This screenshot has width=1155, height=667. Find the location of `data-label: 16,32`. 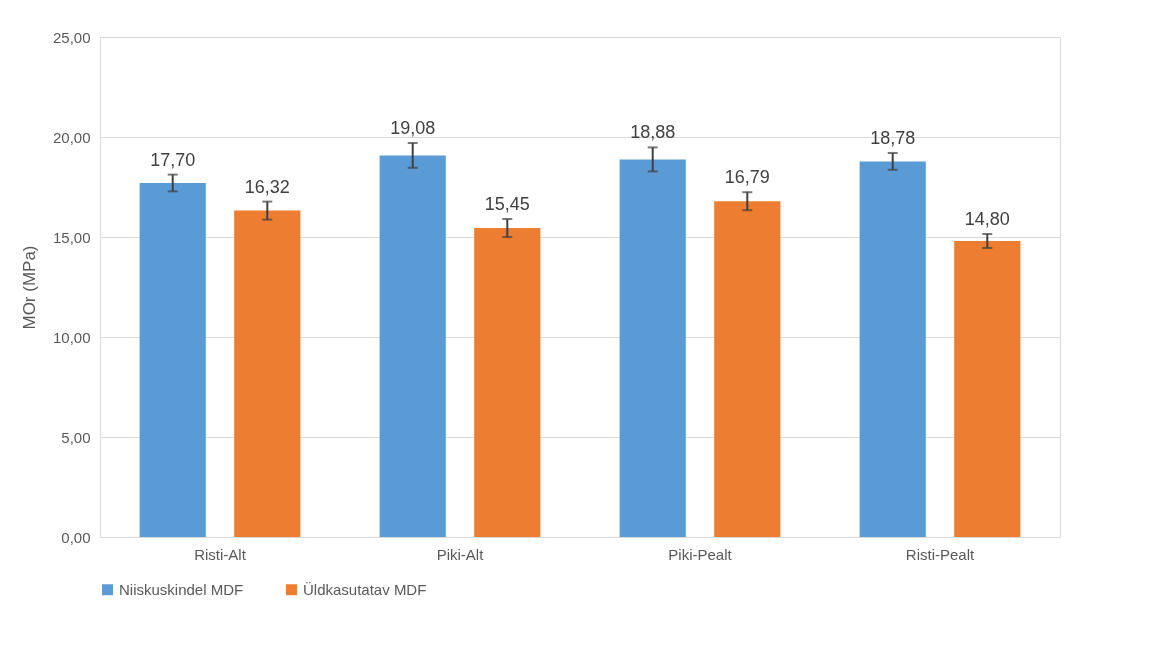

data-label: 16,32 is located at coordinates (267, 186).